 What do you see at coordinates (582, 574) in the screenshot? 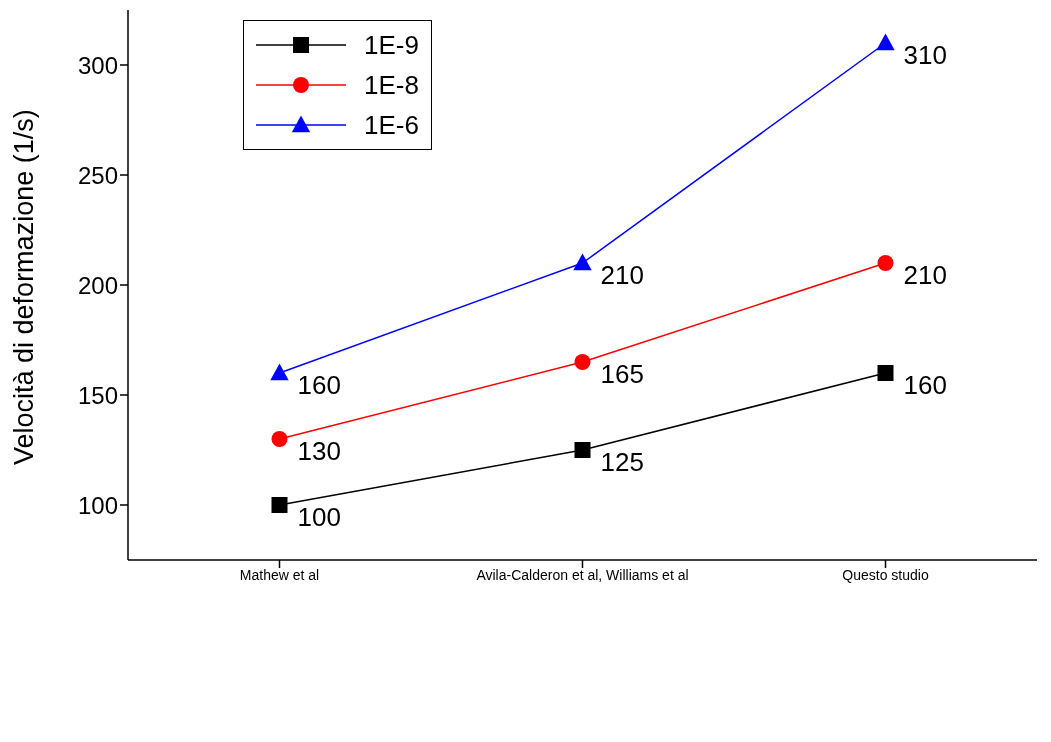
I see `x-tick-label: Avila-Calderon et al, Williams et al` at bounding box center [582, 574].